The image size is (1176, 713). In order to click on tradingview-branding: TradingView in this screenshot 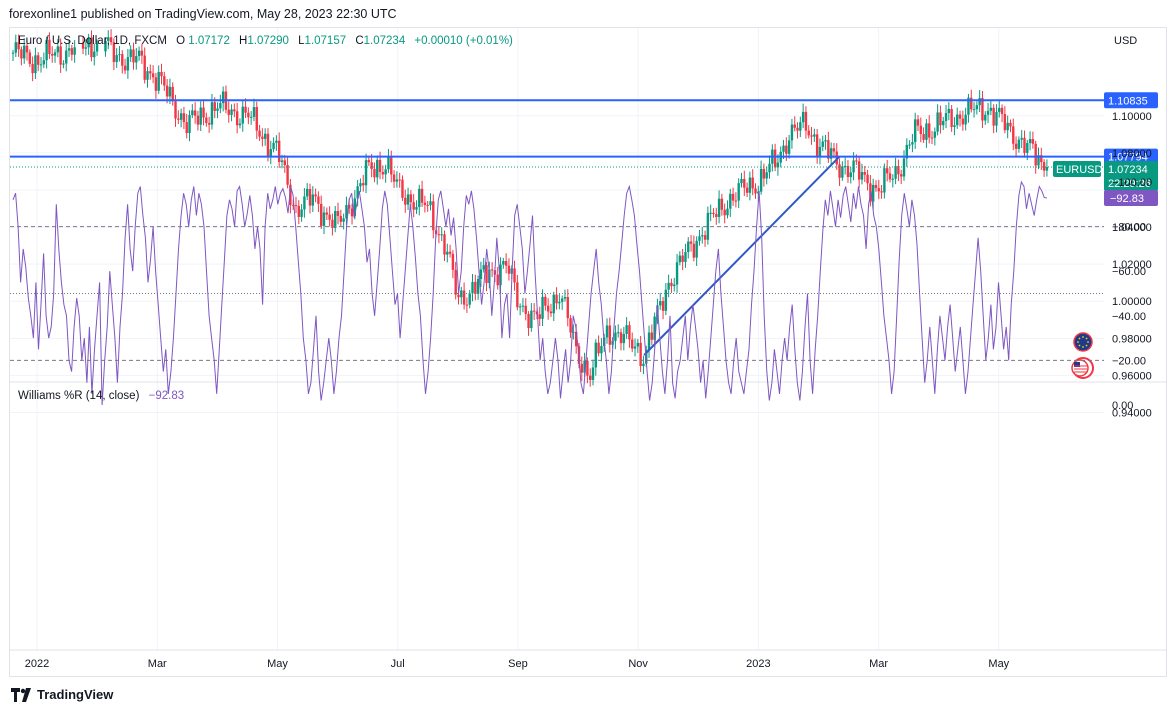, I will do `click(62, 694)`.